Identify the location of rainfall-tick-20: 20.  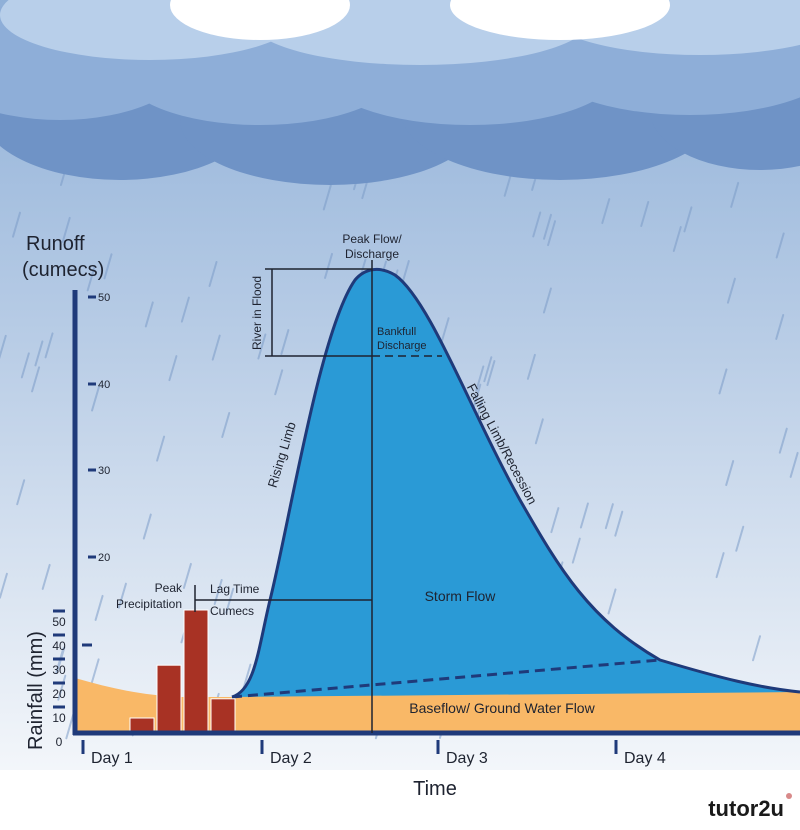
(59, 694).